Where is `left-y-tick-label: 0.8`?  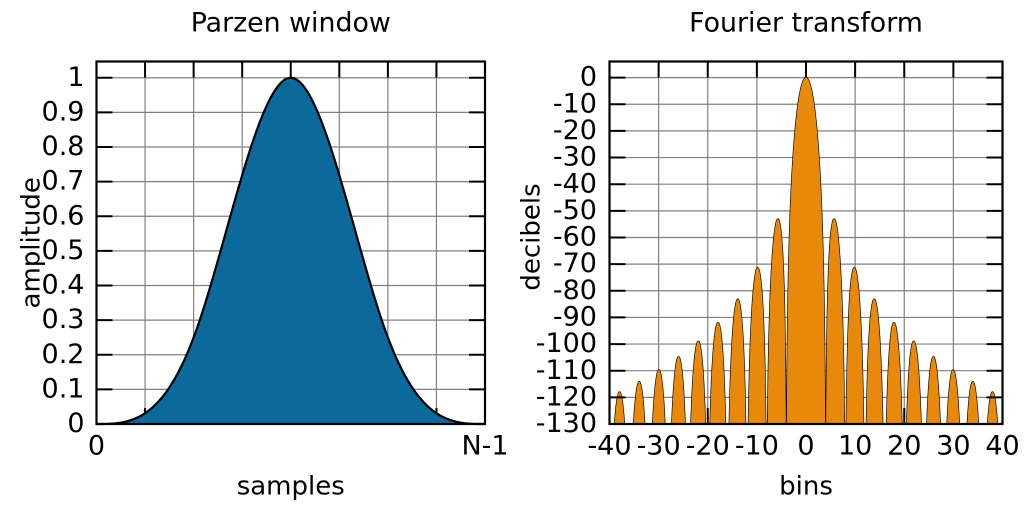 left-y-tick-label: 0.8 is located at coordinates (63, 146).